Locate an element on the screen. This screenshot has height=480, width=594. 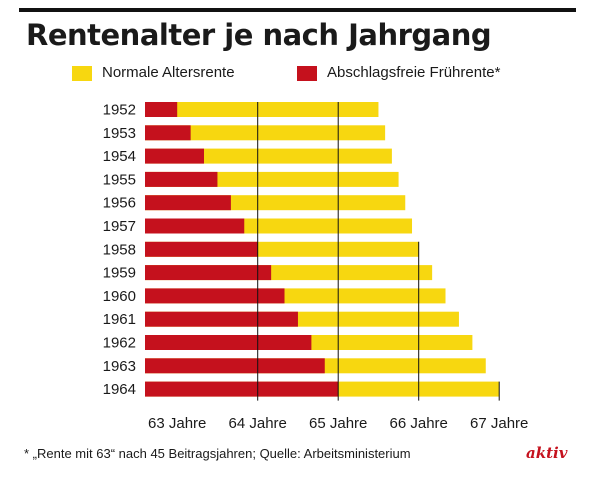
chart-title: Rentenalter je nach Jahrgang is located at coordinates (259, 35).